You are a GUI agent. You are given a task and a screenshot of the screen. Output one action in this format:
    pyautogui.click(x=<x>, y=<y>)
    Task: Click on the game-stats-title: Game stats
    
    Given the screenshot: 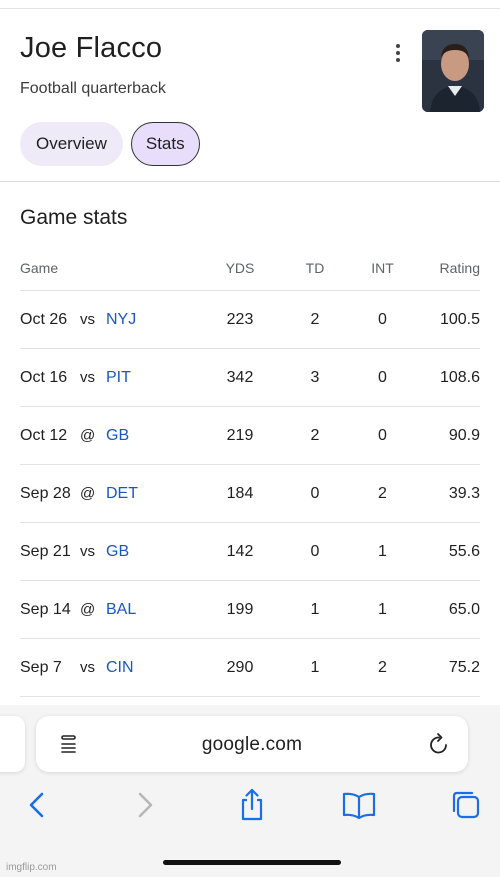 What is the action you would take?
    pyautogui.click(x=74, y=217)
    